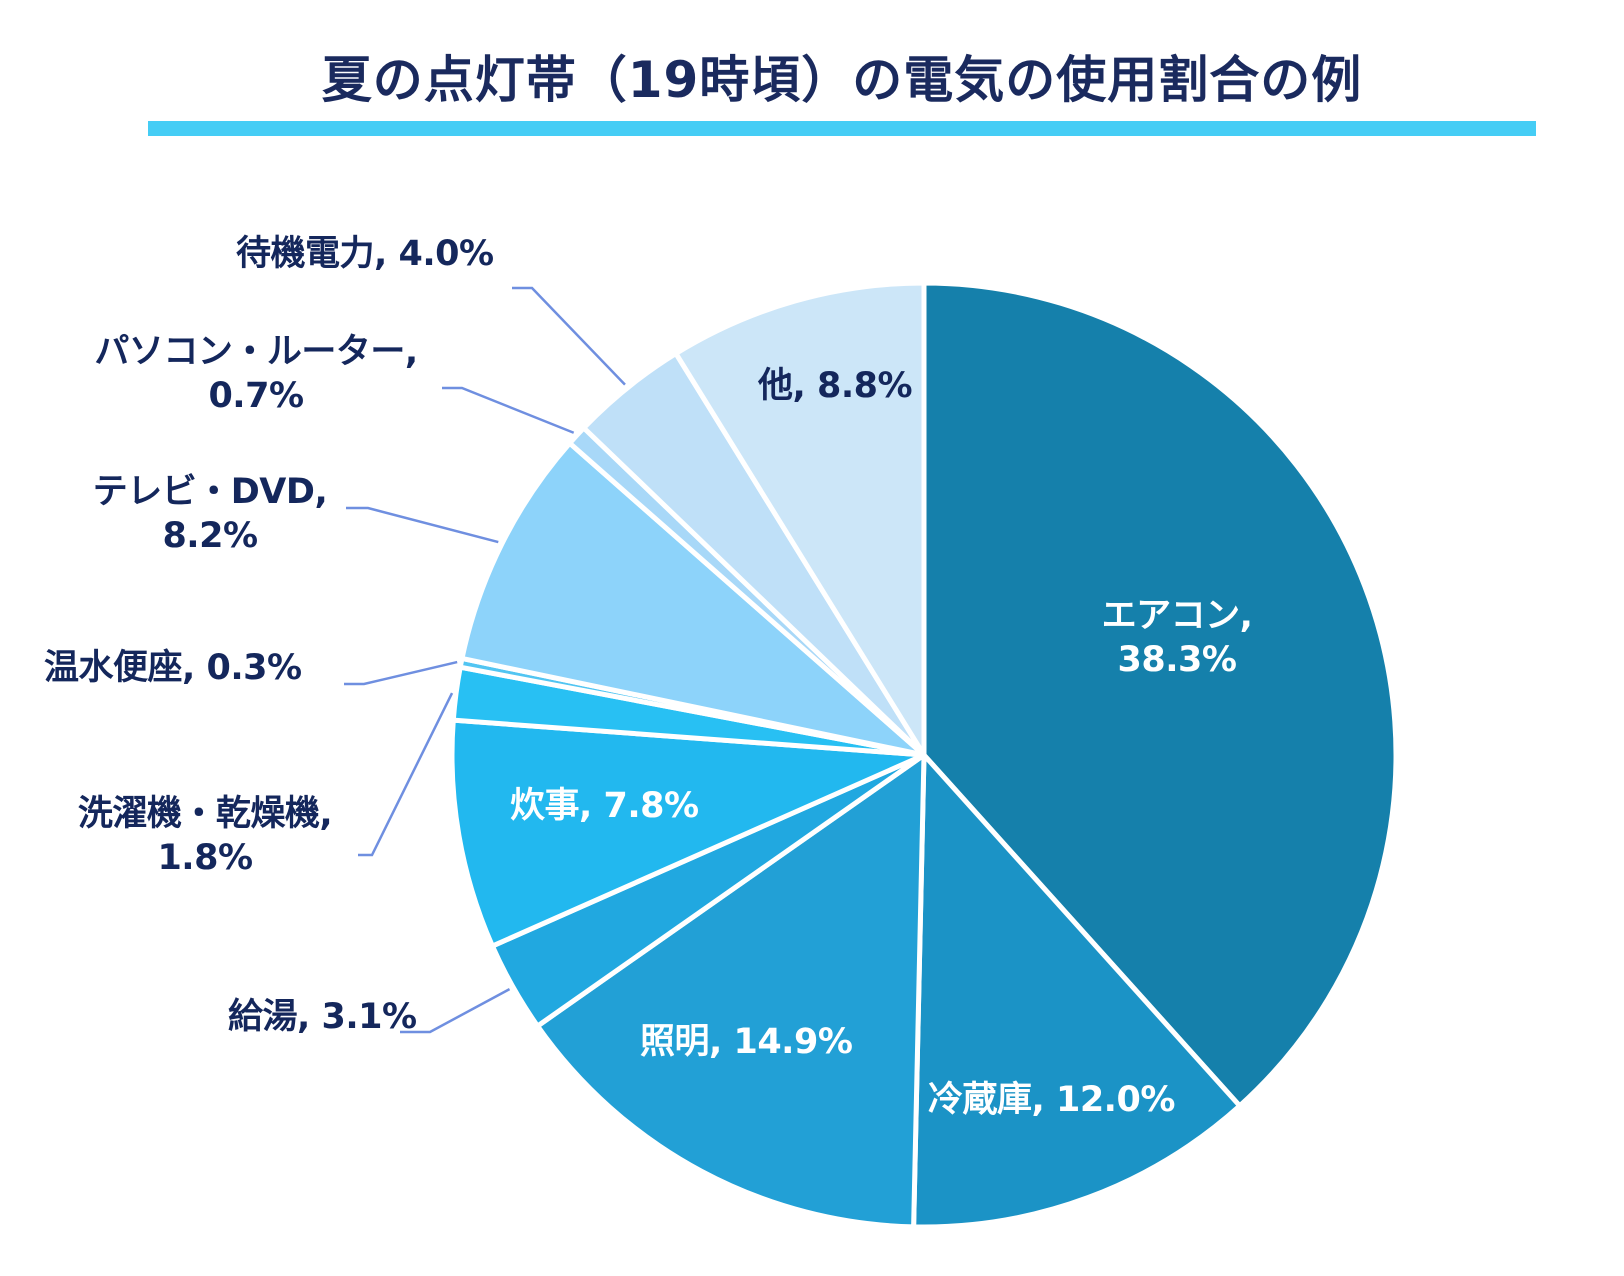 This screenshot has height=1276, width=1624. What do you see at coordinates (604, 806) in the screenshot?
I see `slice-label-cooking-text: 炊事, 7.8%` at bounding box center [604, 806].